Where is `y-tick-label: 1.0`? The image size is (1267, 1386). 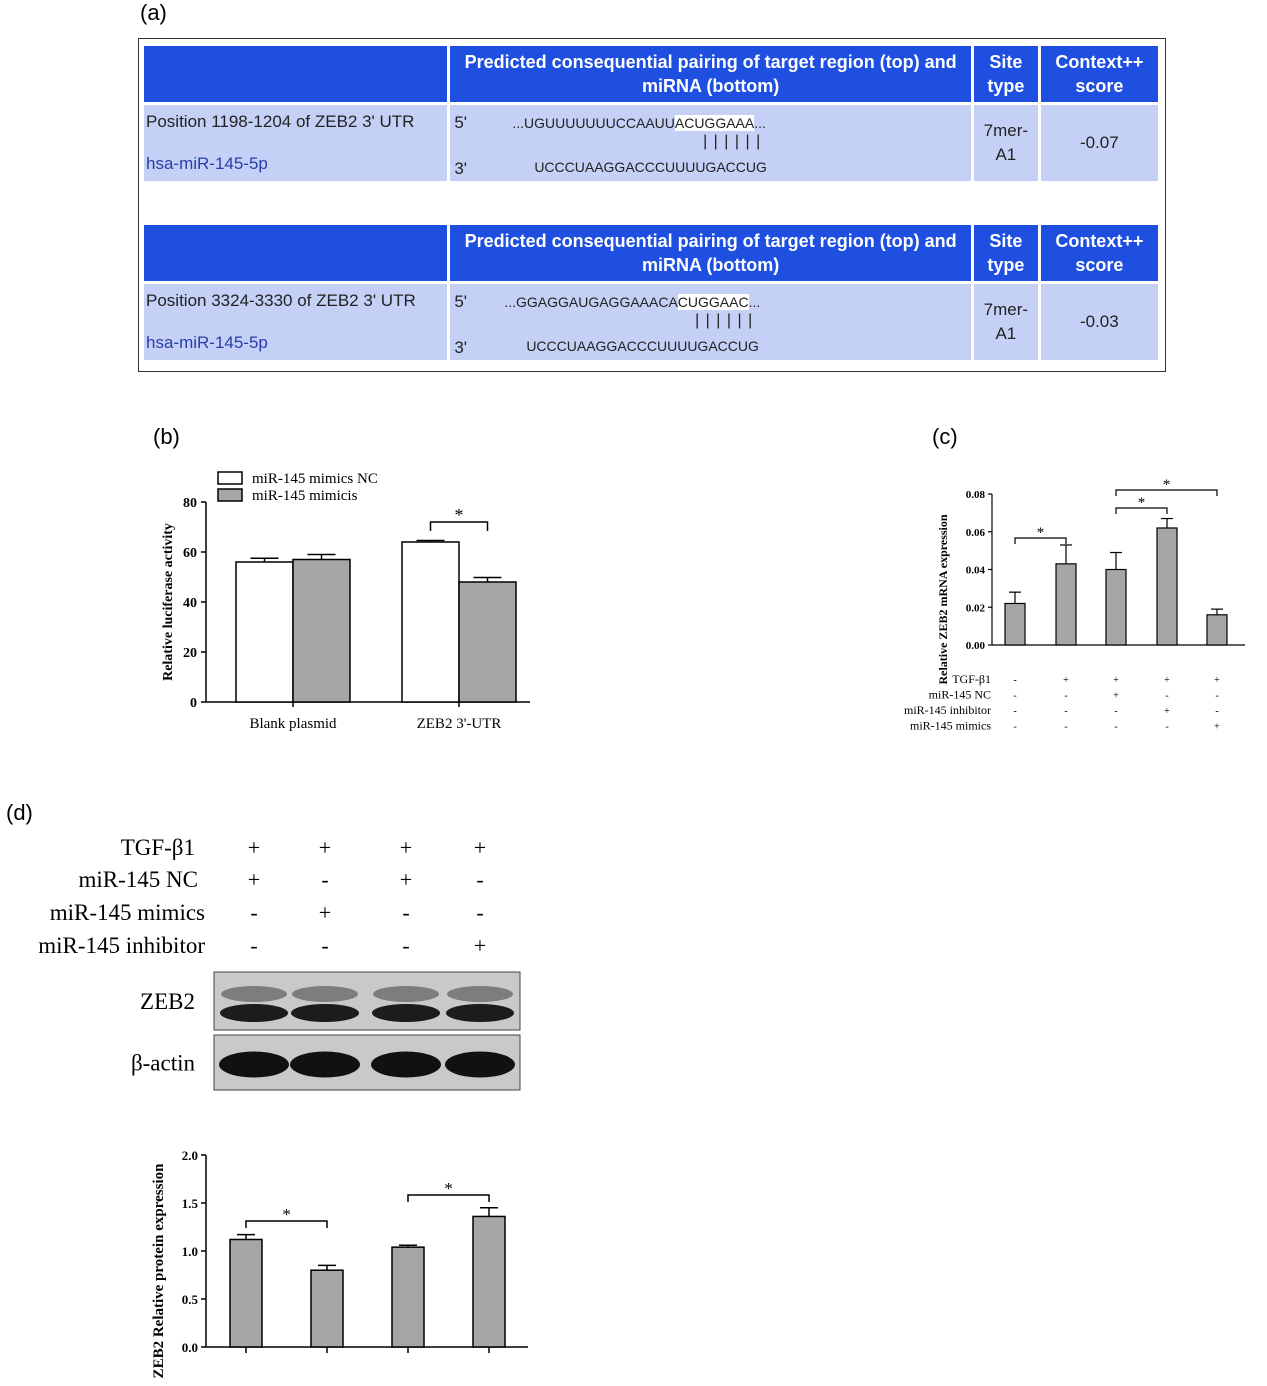 y-tick-label: 1.0 is located at coordinates (190, 1251).